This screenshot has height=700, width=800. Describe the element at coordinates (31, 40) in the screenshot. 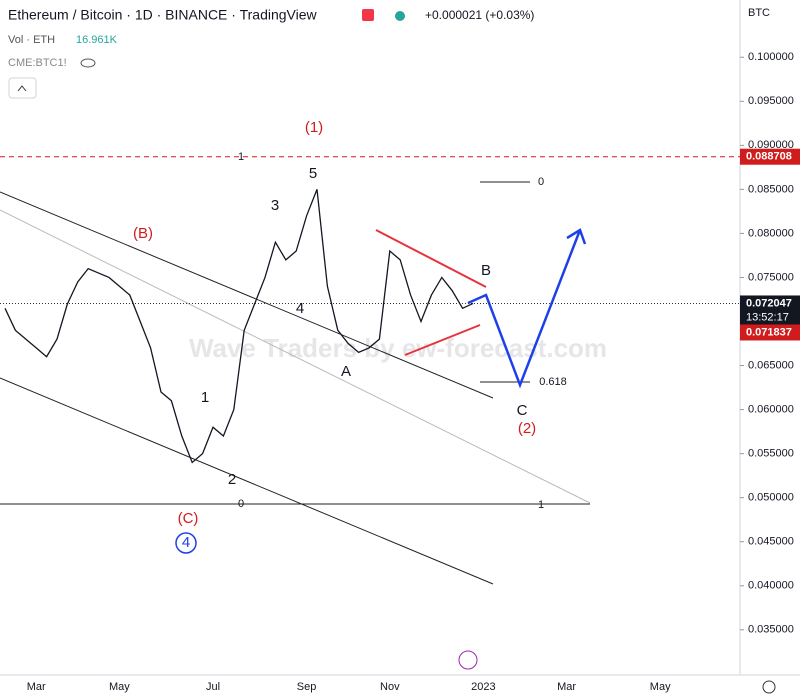

I see `volume-label: Vol · ETH` at that location.